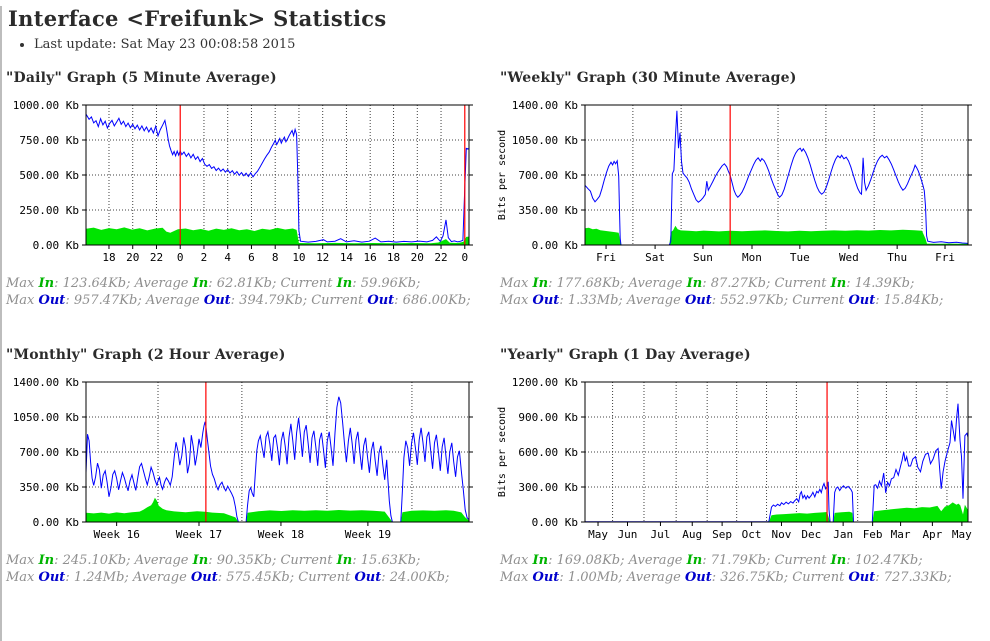 The image size is (990, 641). I want to click on x-tick-label: Aug, so click(692, 534).